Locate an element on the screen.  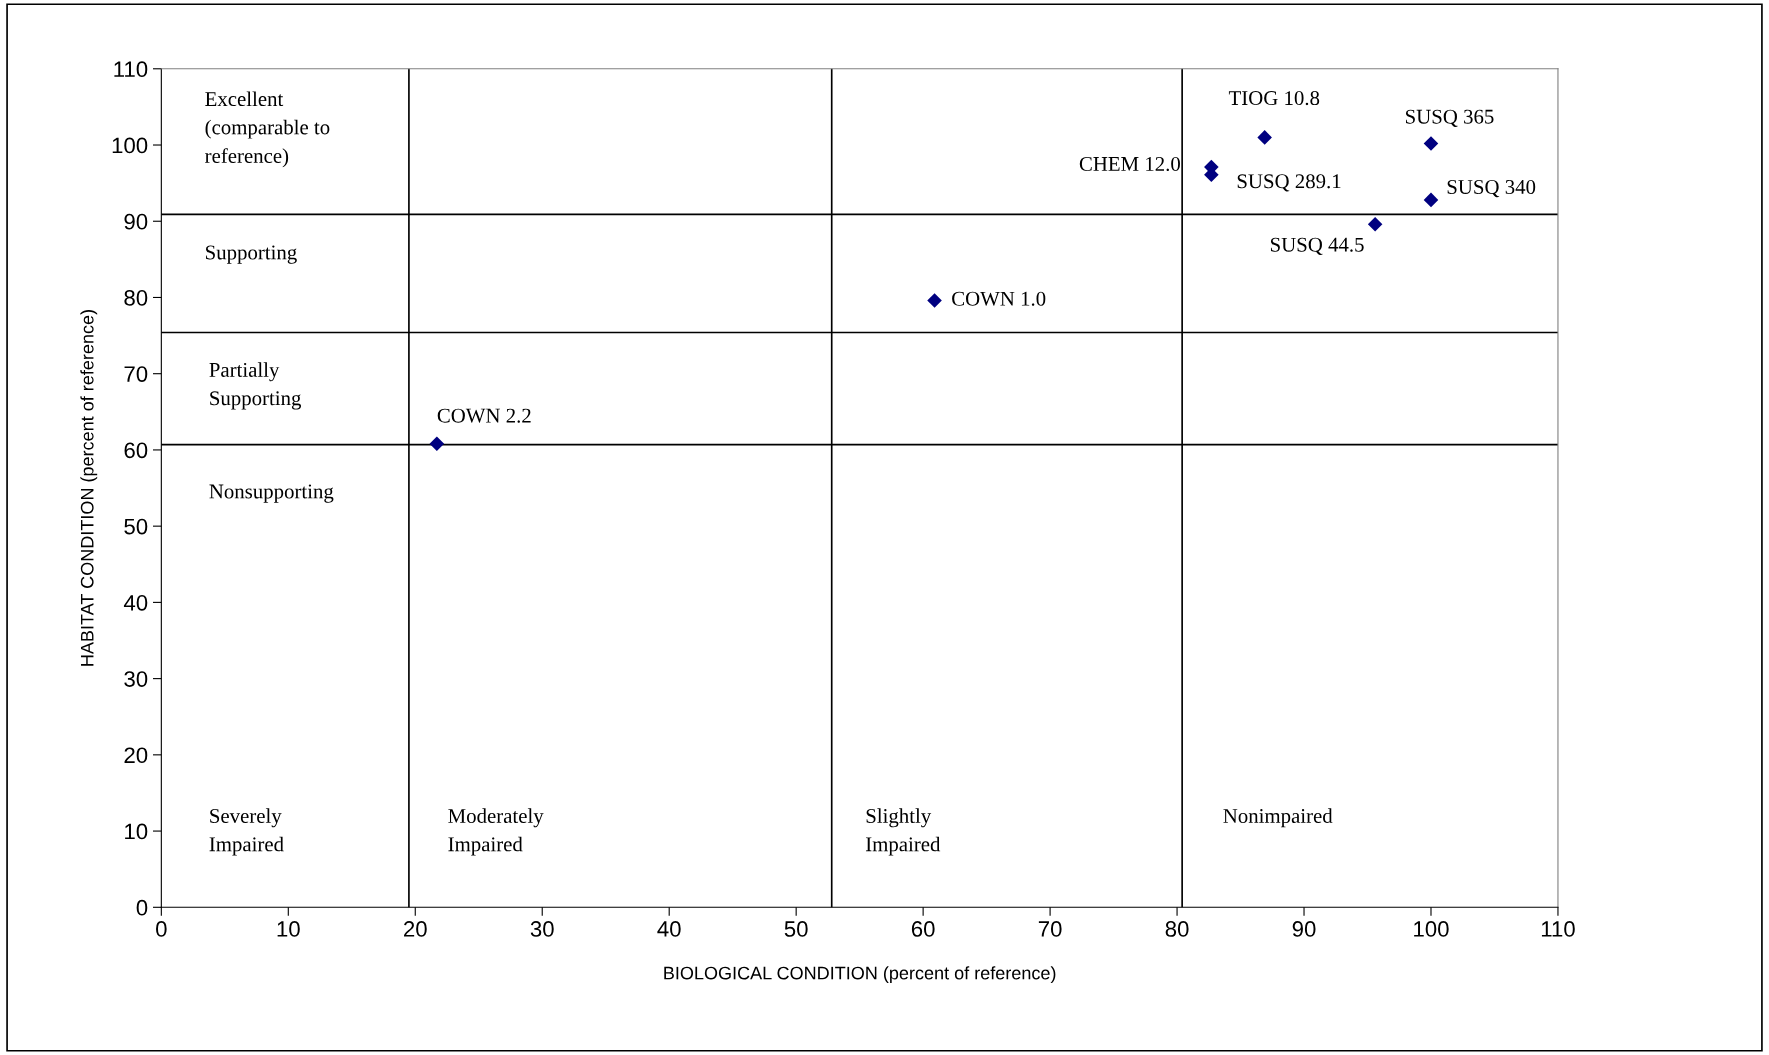
y-tick-label: 80 is located at coordinates (136, 298).